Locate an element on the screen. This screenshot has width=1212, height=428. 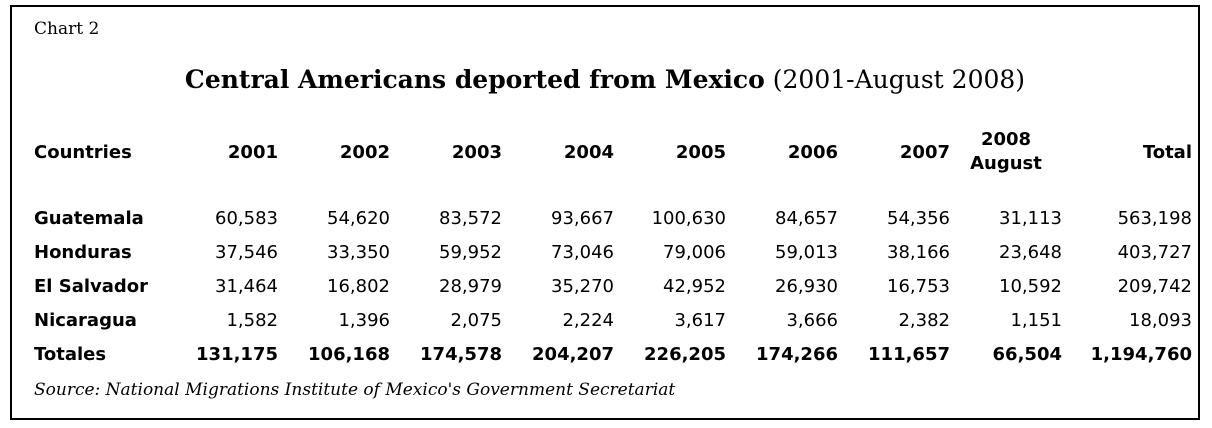
total-cell: 174,578 is located at coordinates (461, 354).